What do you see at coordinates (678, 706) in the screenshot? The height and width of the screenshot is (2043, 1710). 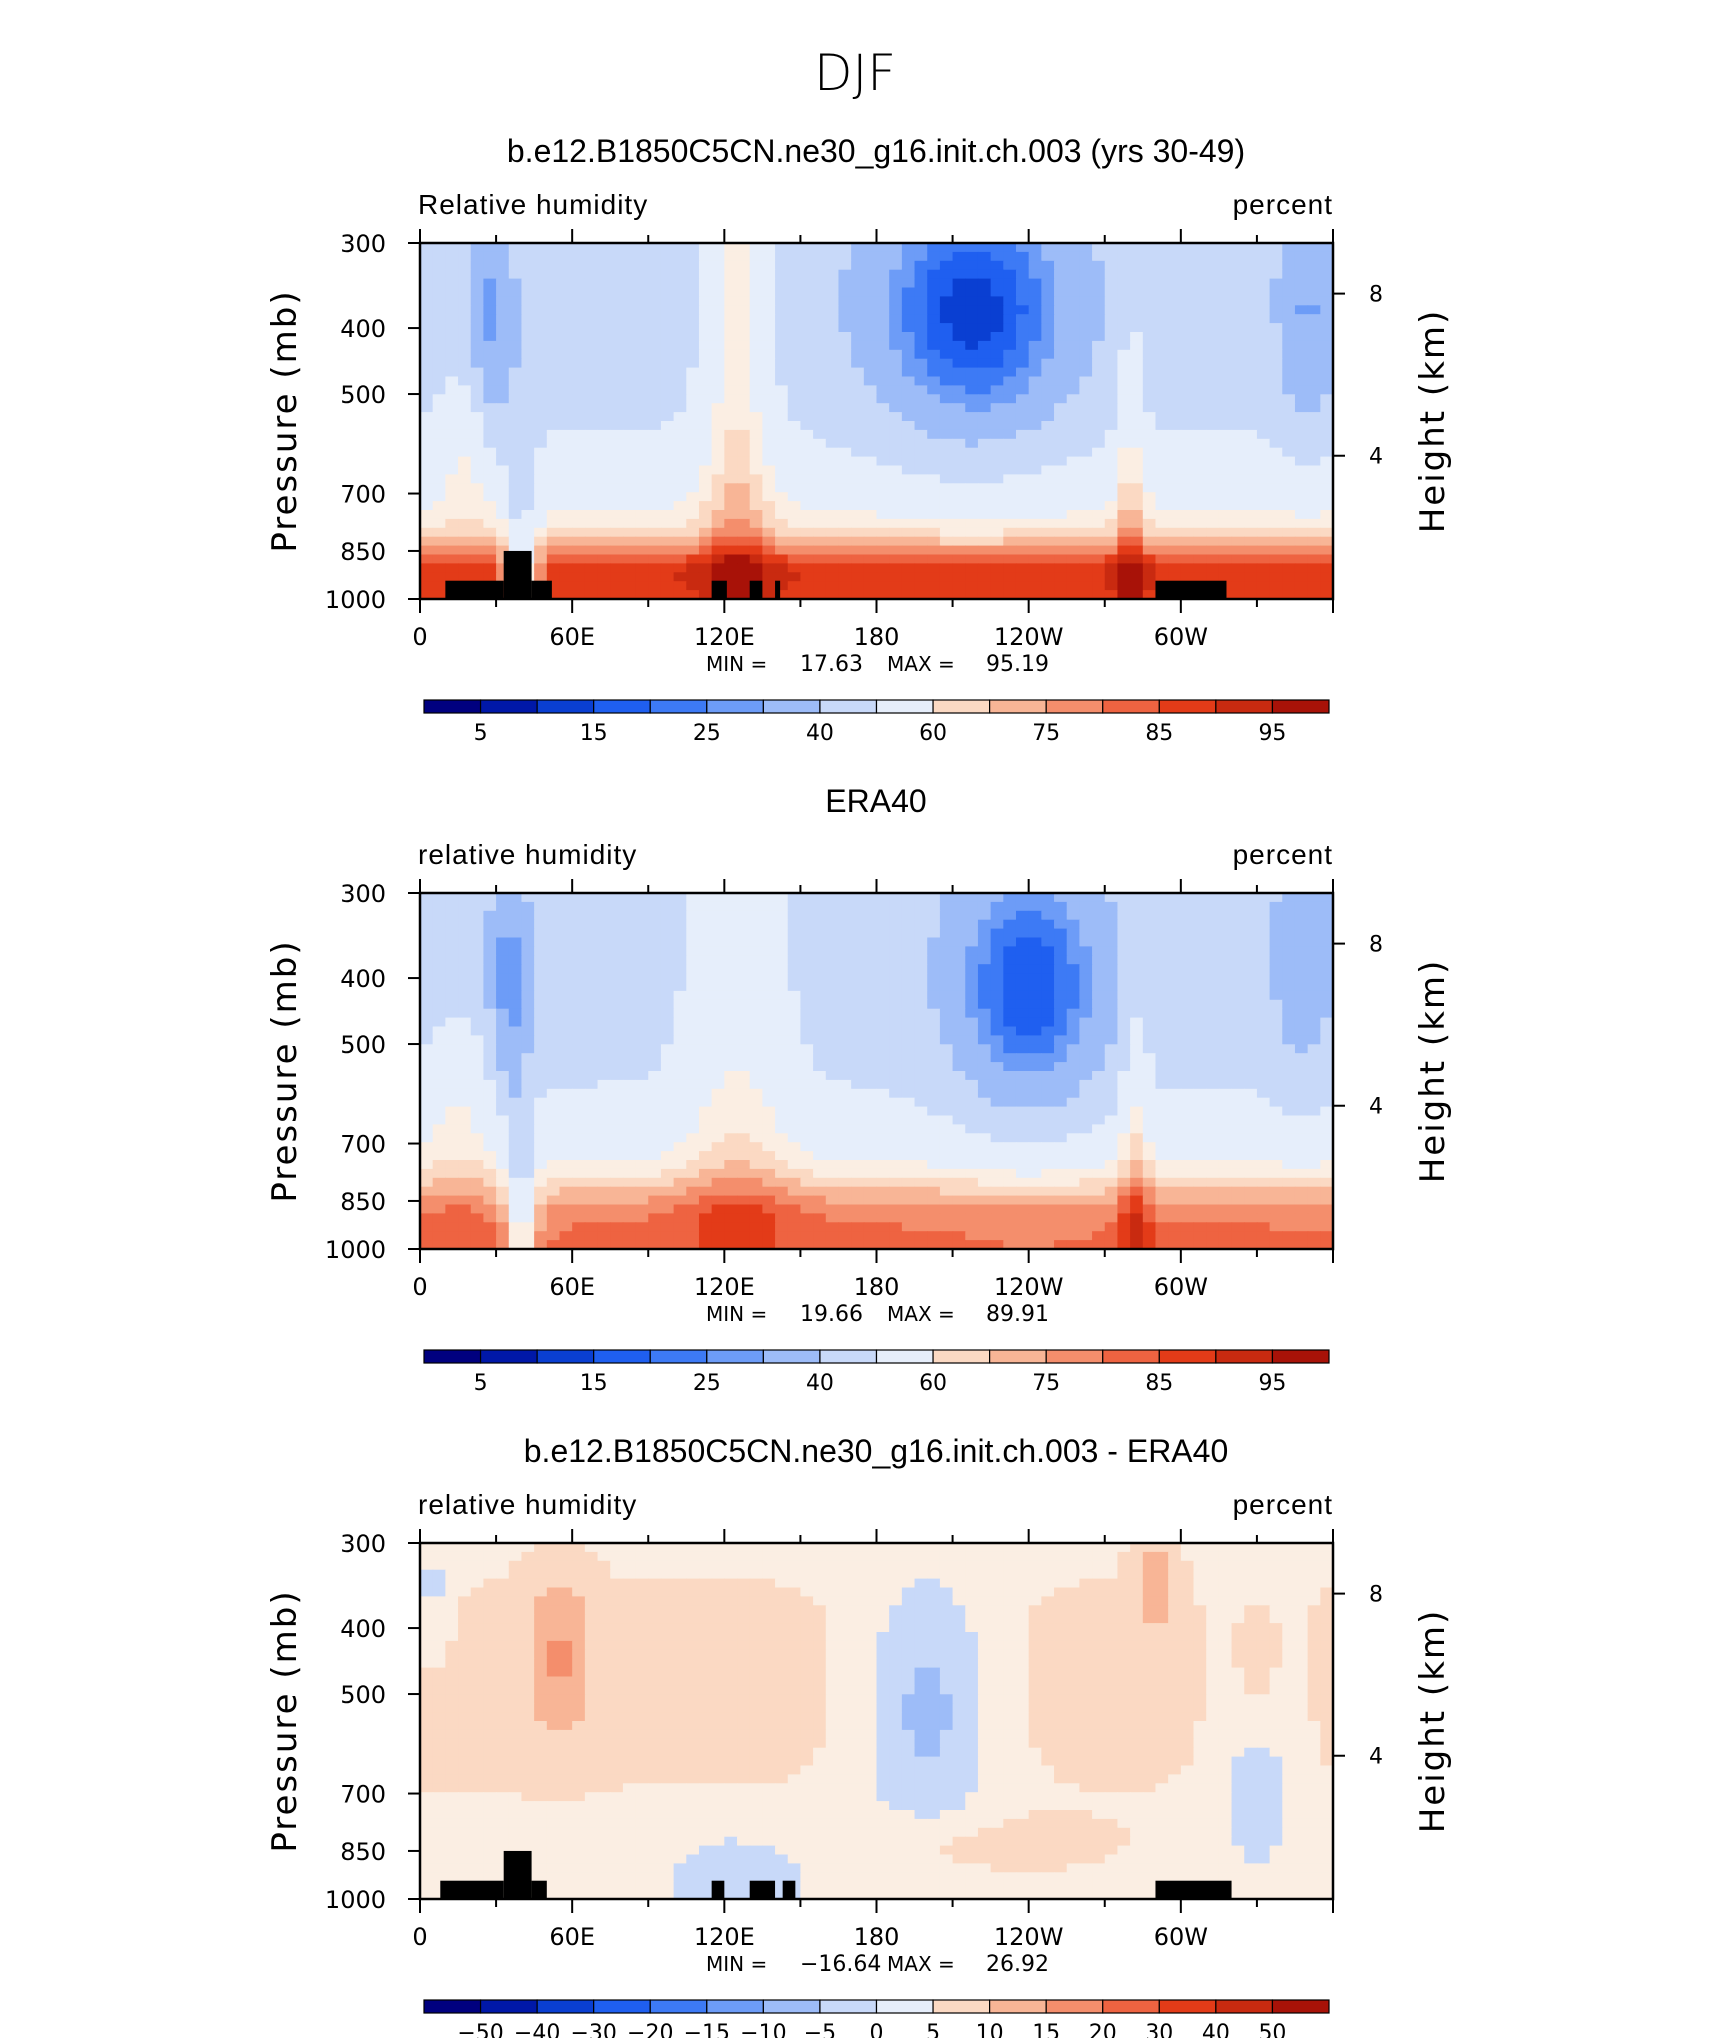 I see `colorbar-box` at bounding box center [678, 706].